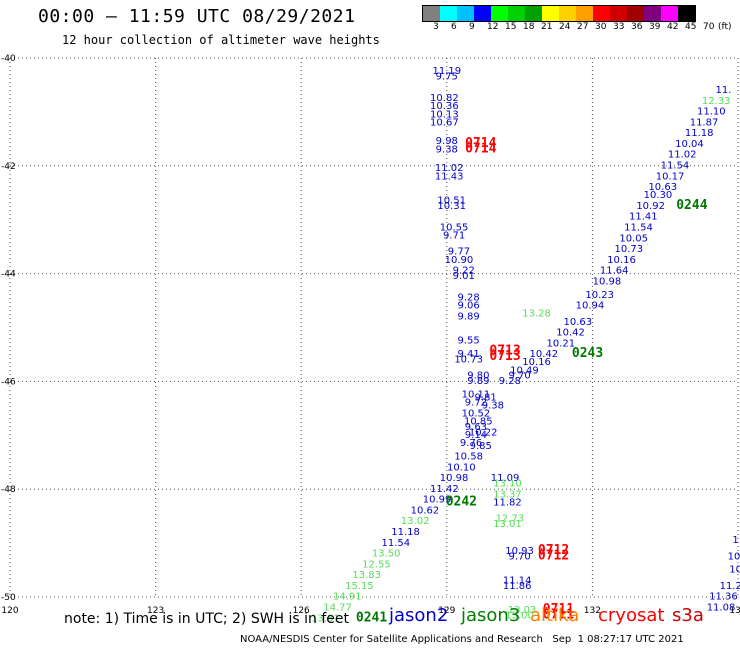 This screenshot has width=740, height=650. I want to click on swh-value-label: 9.75, so click(447, 77).